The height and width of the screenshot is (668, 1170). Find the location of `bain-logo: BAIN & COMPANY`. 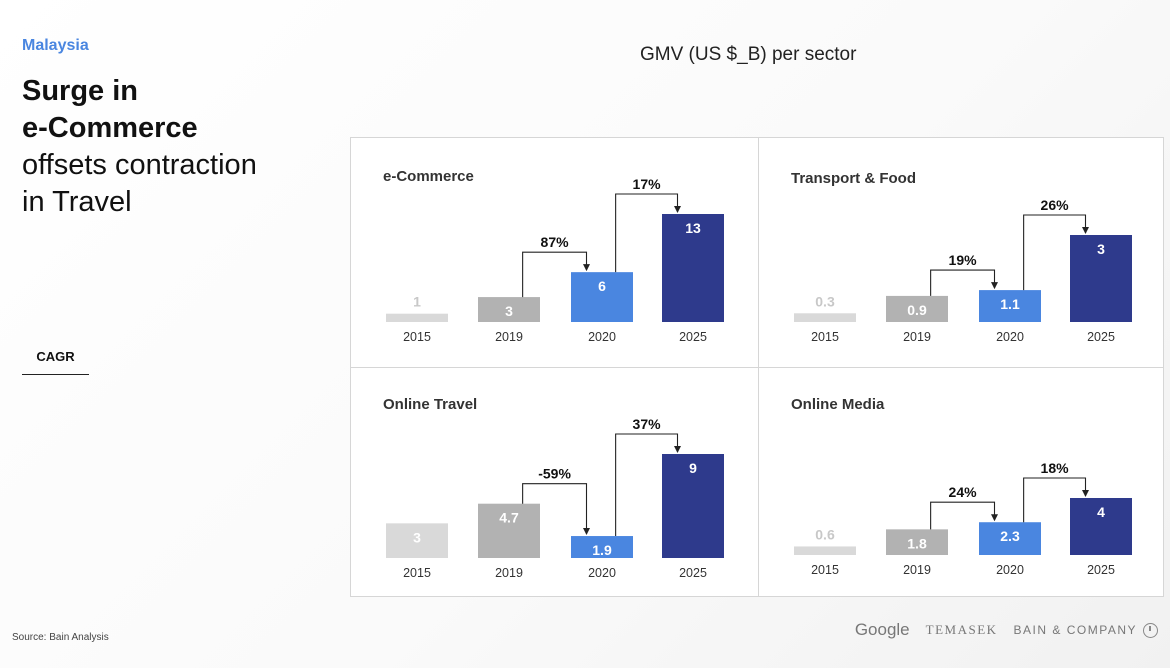

bain-logo: BAIN & COMPANY is located at coordinates (1085, 630).